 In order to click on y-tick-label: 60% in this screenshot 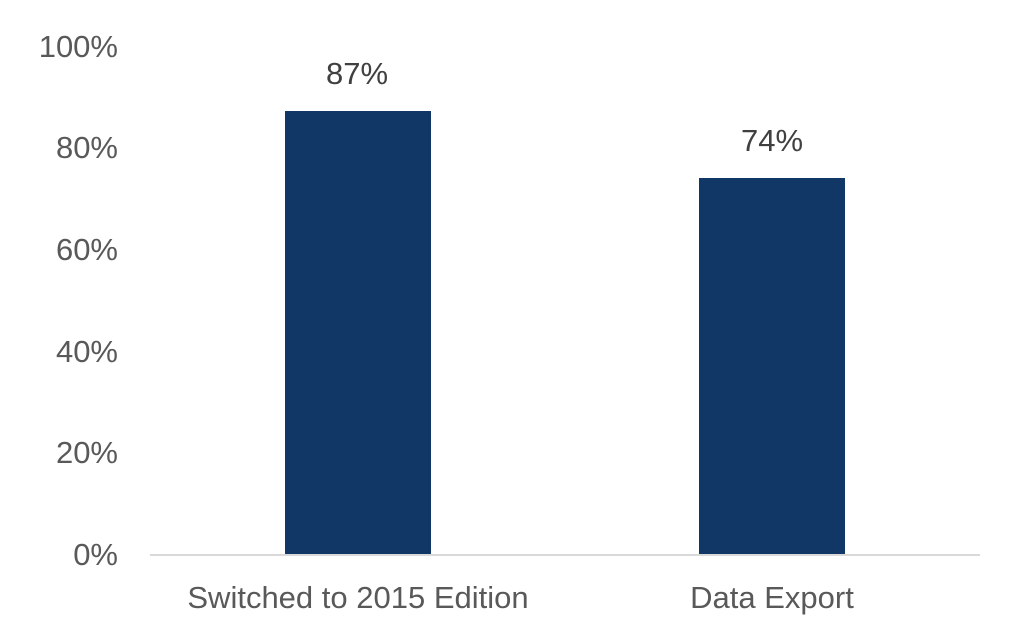, I will do `click(86, 249)`.